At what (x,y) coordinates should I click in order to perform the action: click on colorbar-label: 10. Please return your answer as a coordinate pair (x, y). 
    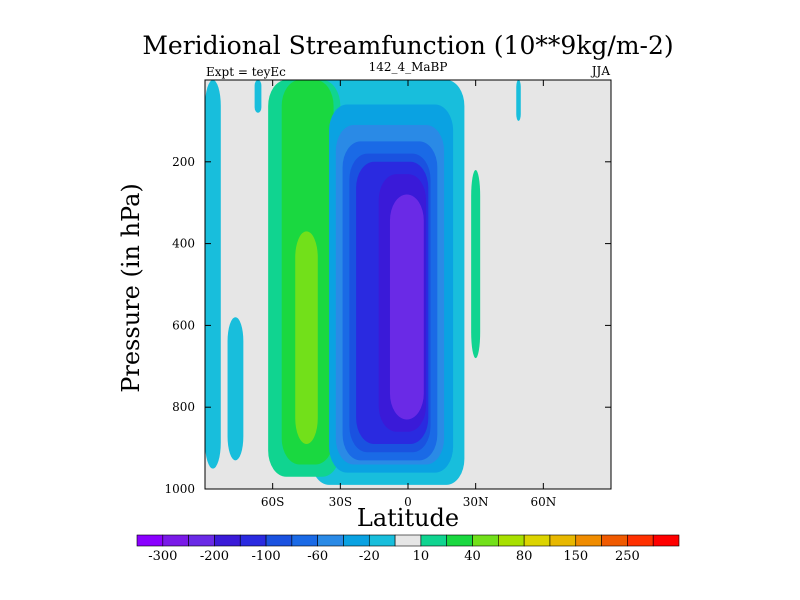
    Looking at the image, I should click on (421, 556).